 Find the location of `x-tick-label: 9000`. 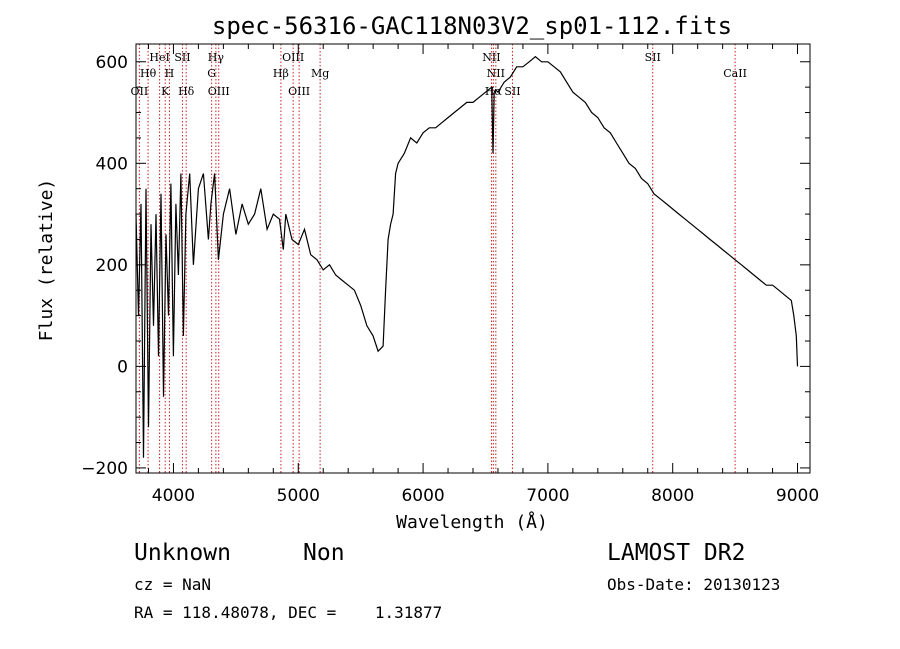

x-tick-label: 9000 is located at coordinates (797, 496).